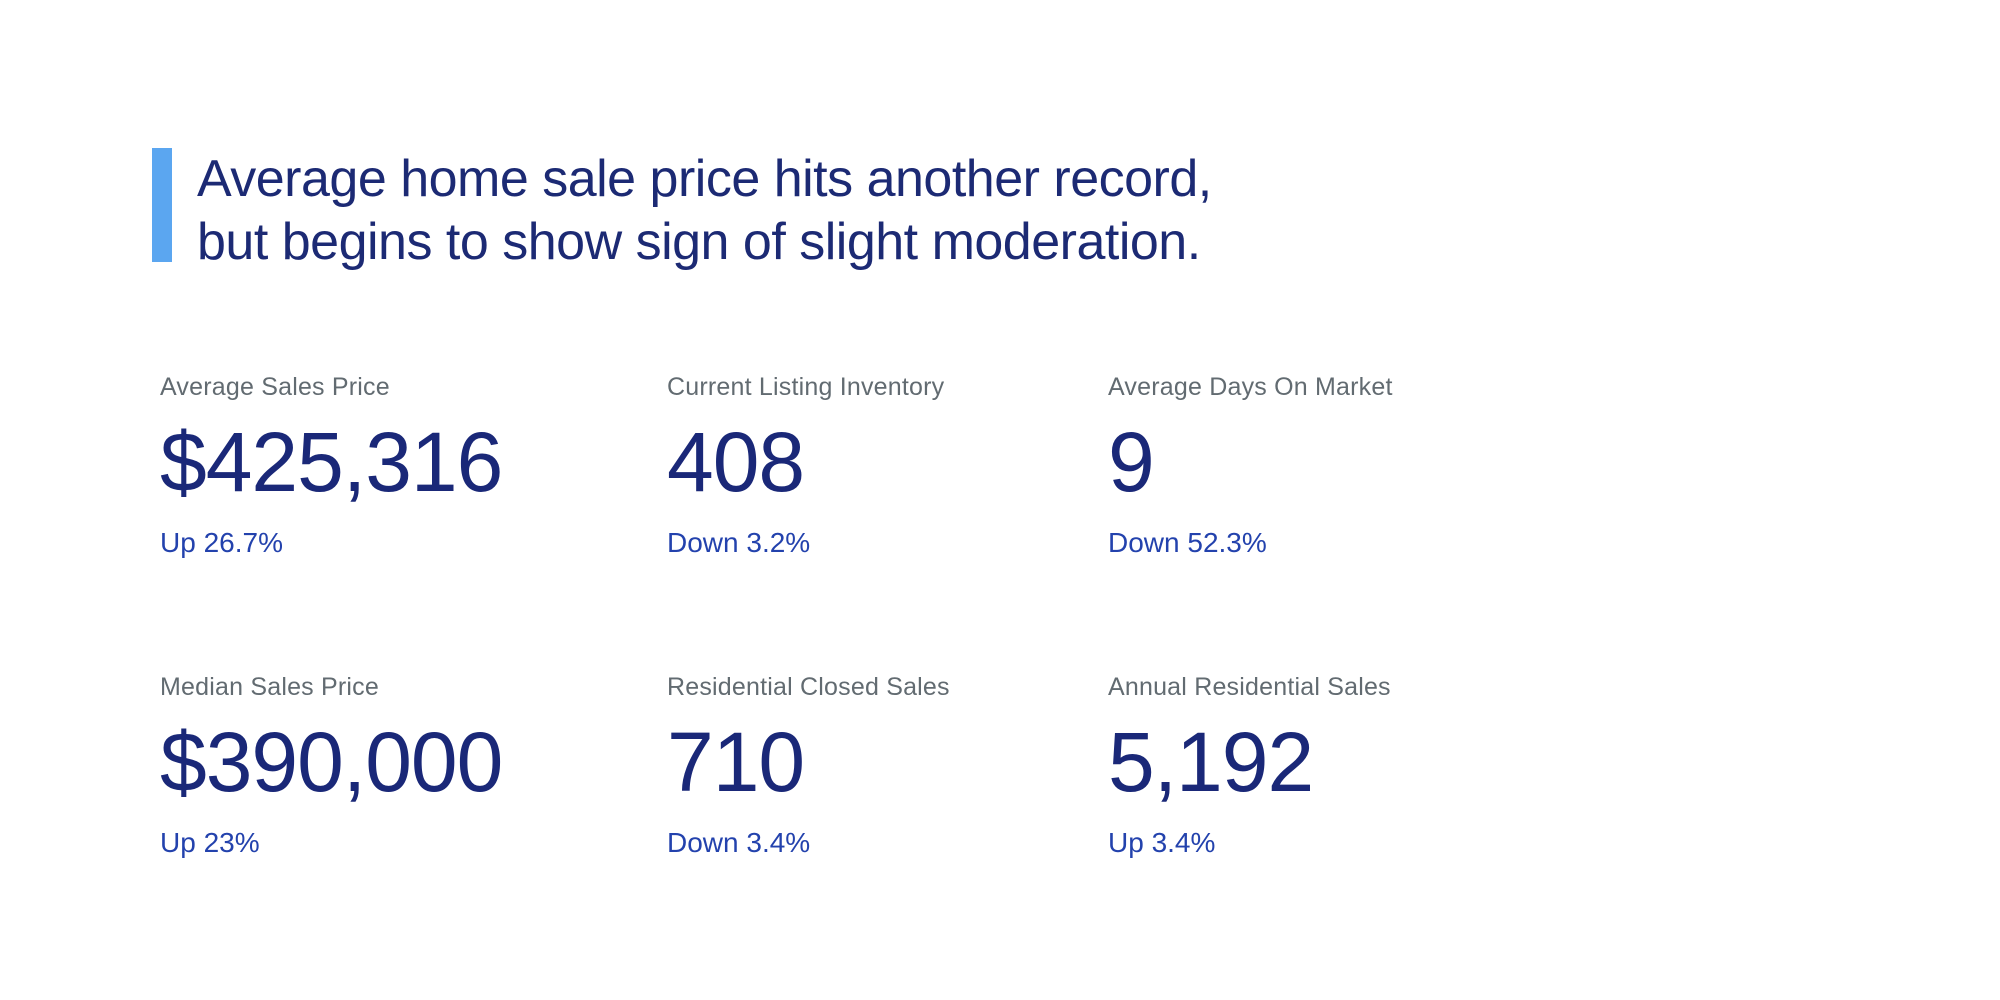  I want to click on stat-value: 710, so click(736, 762).